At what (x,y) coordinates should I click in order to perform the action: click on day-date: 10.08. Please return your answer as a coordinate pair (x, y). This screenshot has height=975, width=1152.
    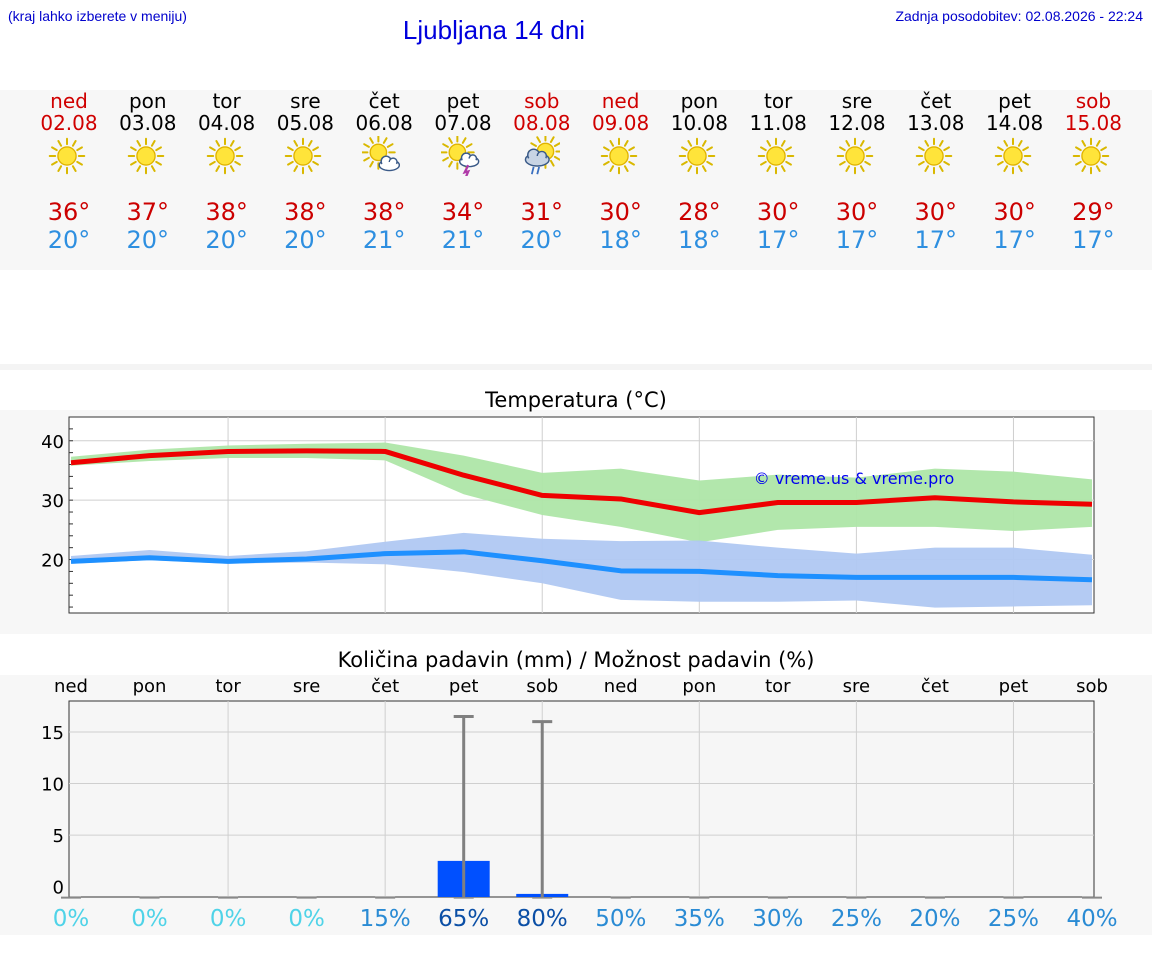
    Looking at the image, I should click on (699, 123).